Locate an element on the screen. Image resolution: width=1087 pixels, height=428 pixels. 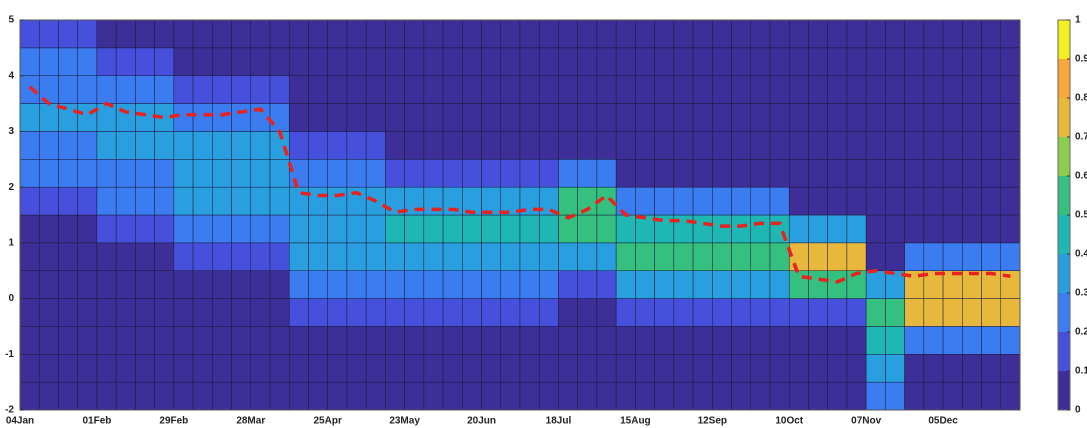
y-tick-label: 4 is located at coordinates (11, 75).